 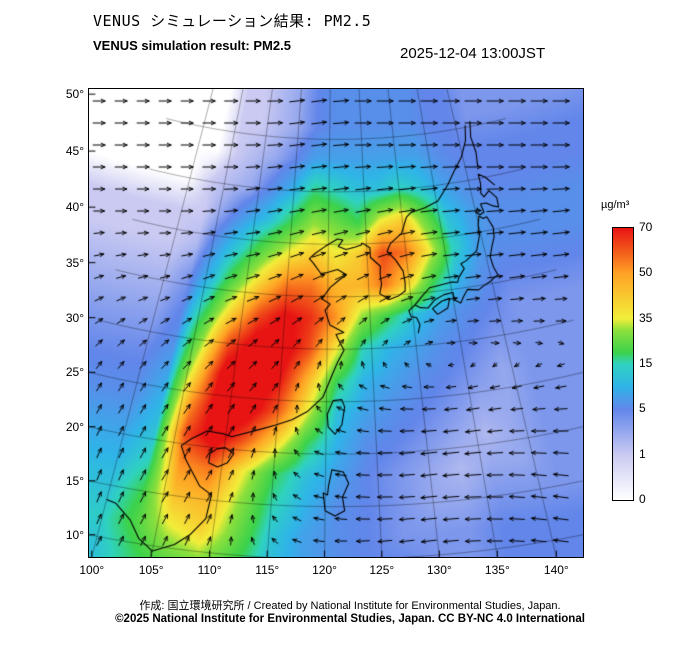 What do you see at coordinates (74, 94) in the screenshot?
I see `lat-tick-label: 50°` at bounding box center [74, 94].